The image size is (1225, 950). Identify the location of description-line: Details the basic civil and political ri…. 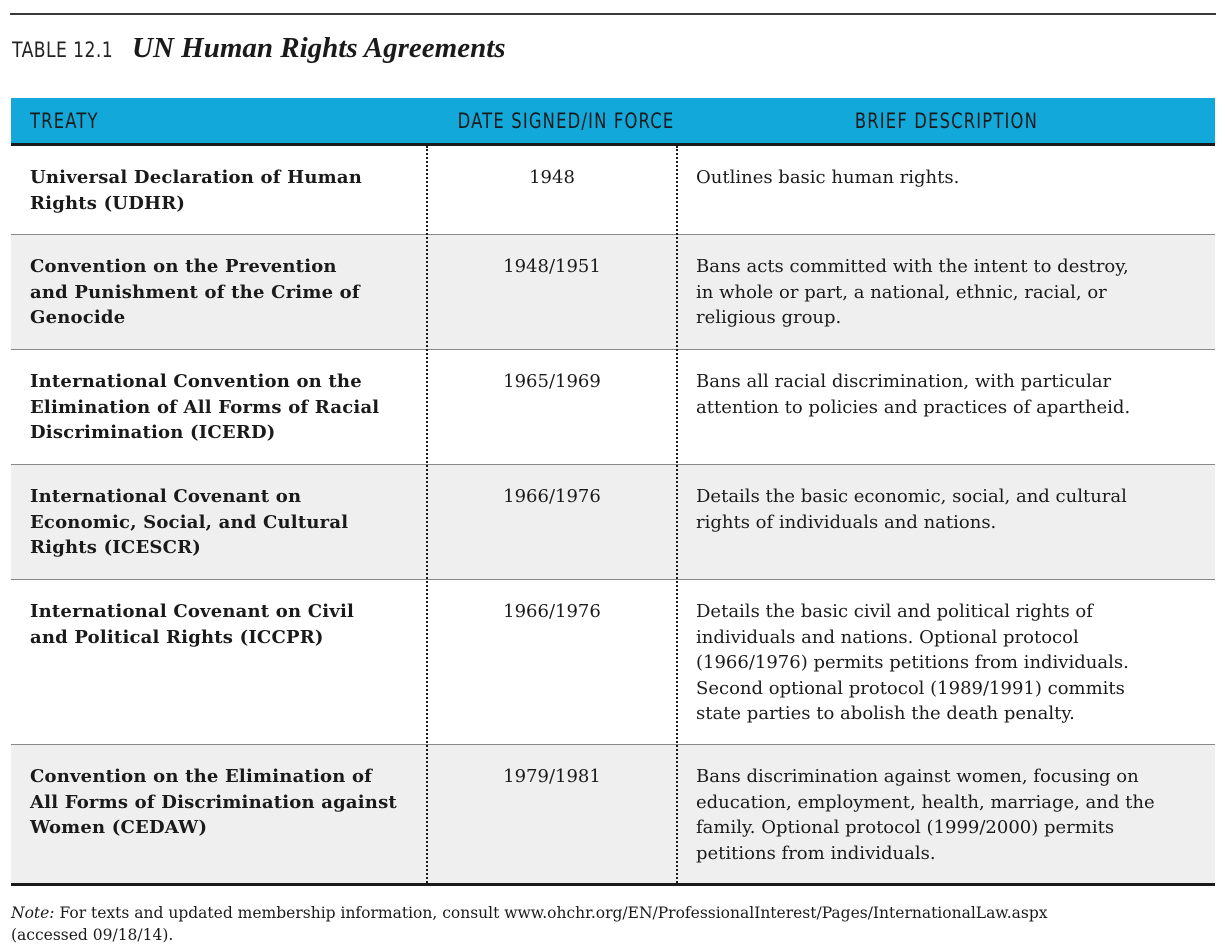
(894, 611).